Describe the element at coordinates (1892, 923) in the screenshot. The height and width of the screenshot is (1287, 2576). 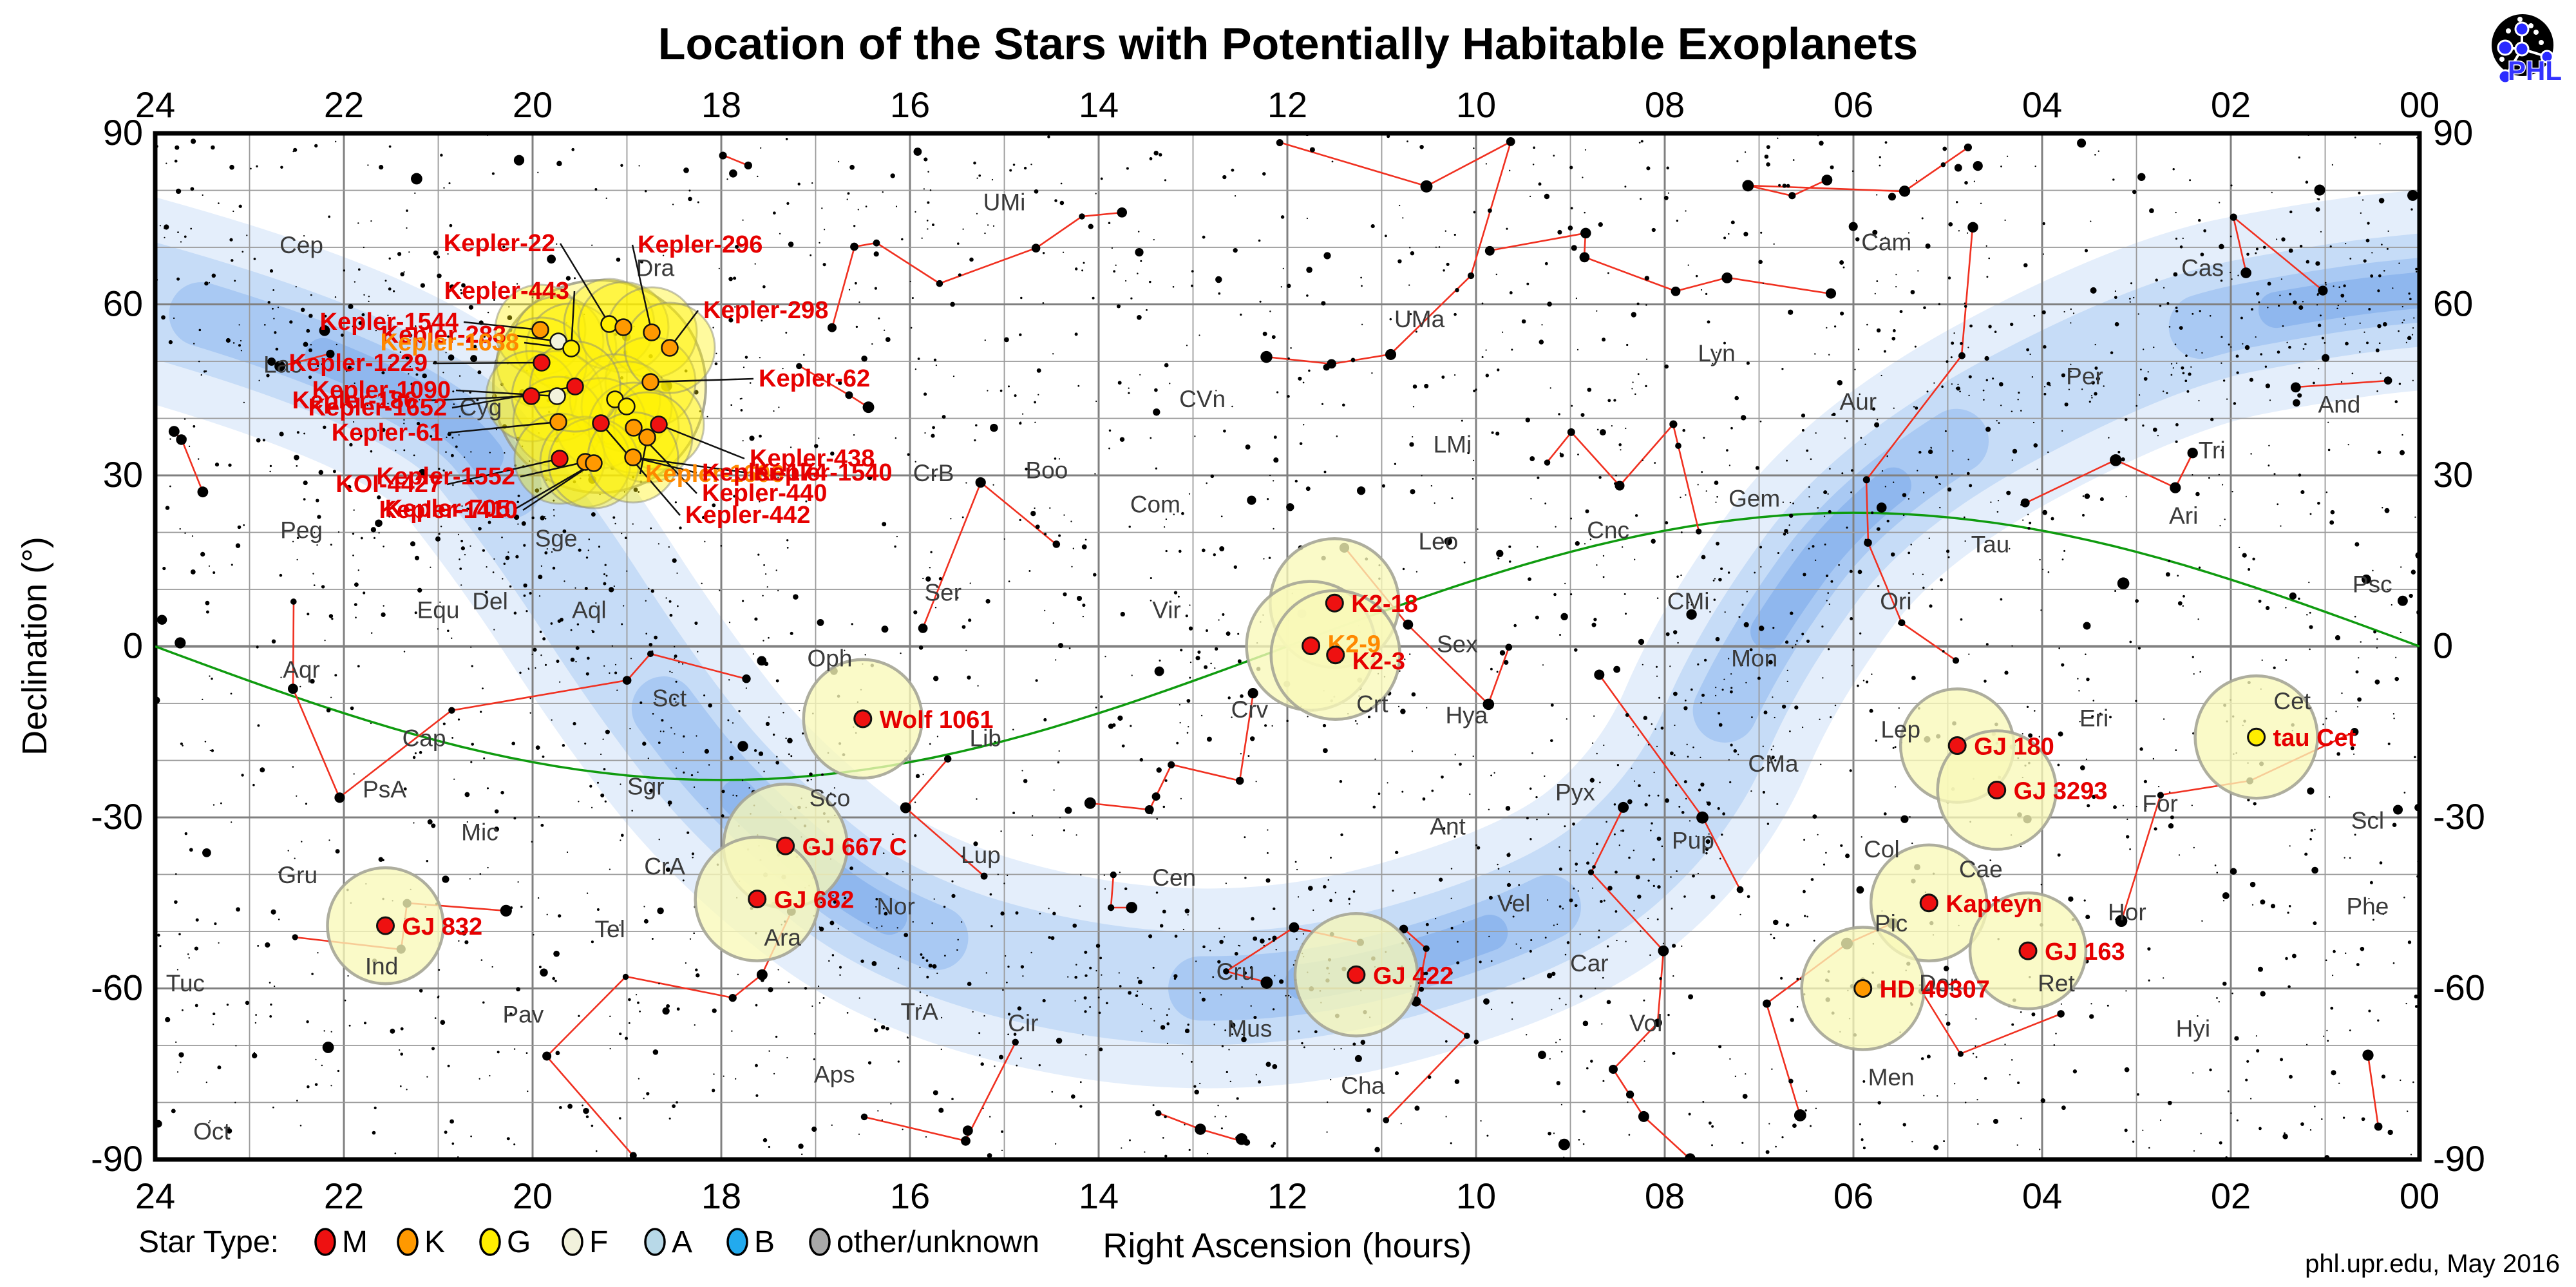
I see `constellation-label: Pic` at that location.